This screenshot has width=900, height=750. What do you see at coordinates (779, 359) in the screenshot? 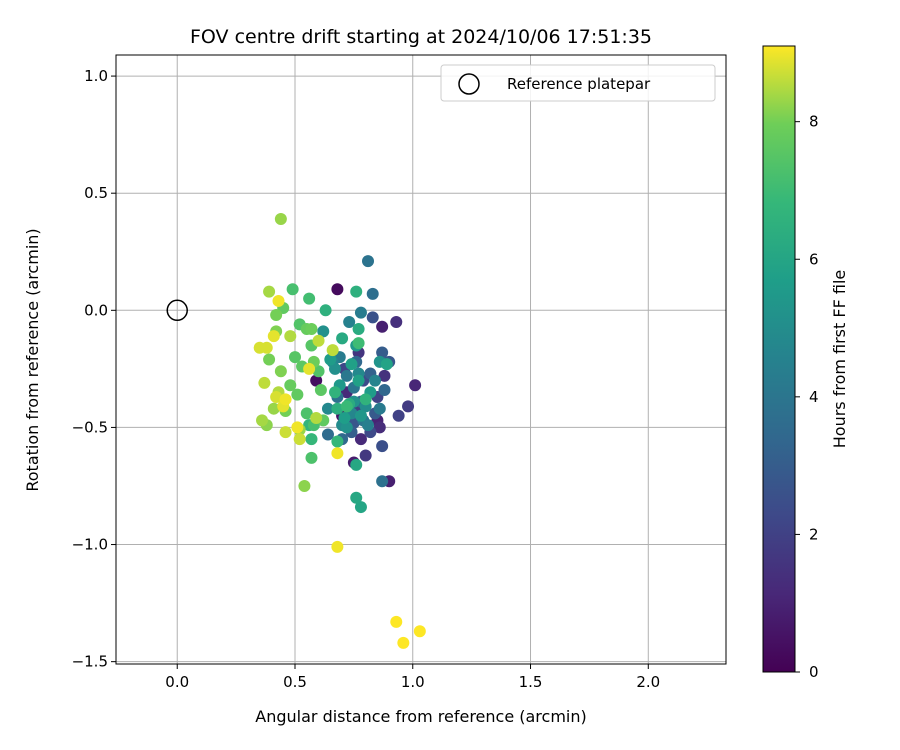
I see `colorbar-gradient` at bounding box center [779, 359].